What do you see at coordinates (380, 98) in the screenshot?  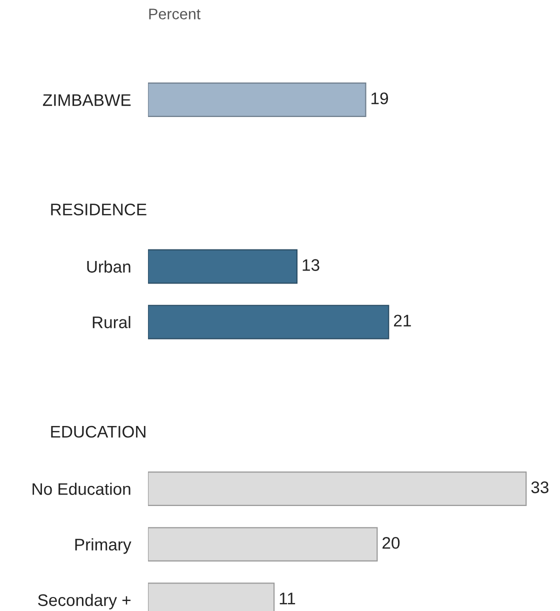 I see `data-label: 19` at bounding box center [380, 98].